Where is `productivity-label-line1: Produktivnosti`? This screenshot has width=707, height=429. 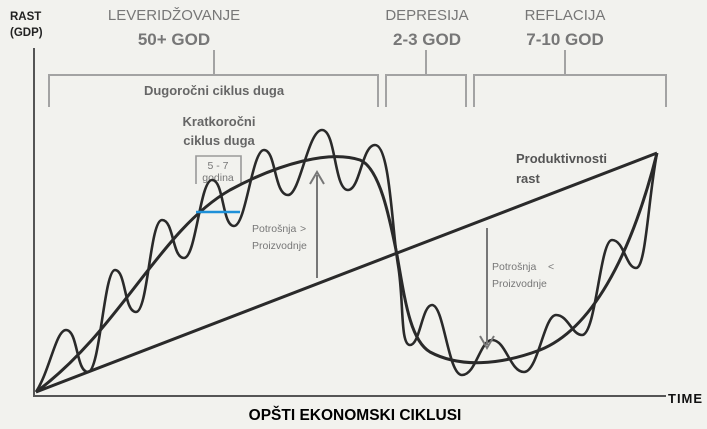
productivity-label-line1: Produktivnosti is located at coordinates (561, 158).